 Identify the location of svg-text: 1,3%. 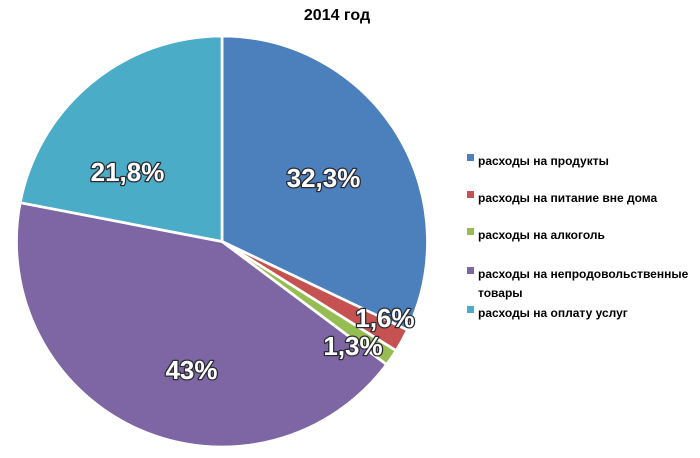
(352, 346).